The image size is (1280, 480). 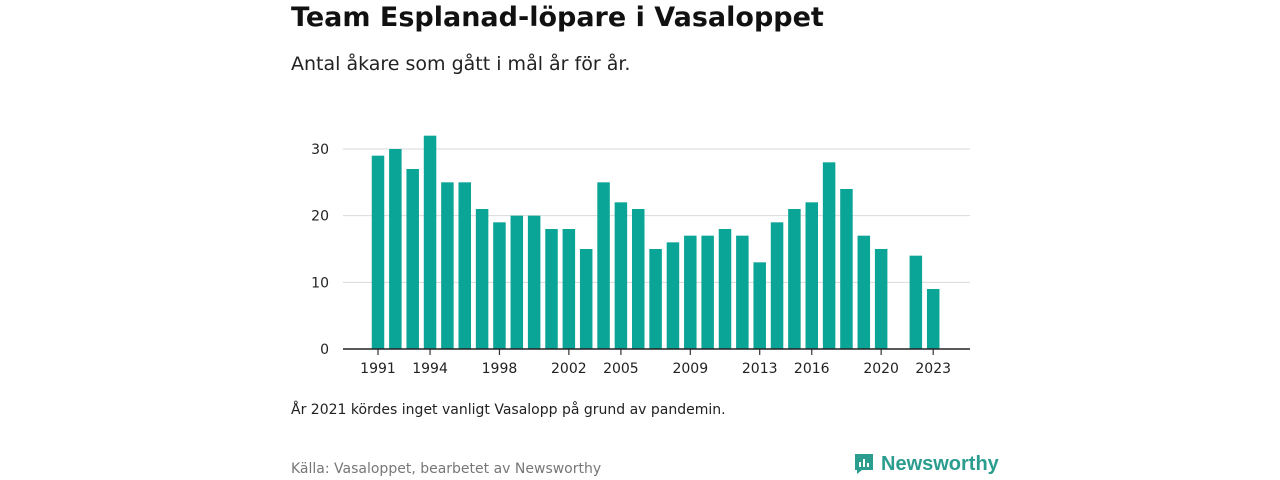 I want to click on bar-2002, so click(x=569, y=289).